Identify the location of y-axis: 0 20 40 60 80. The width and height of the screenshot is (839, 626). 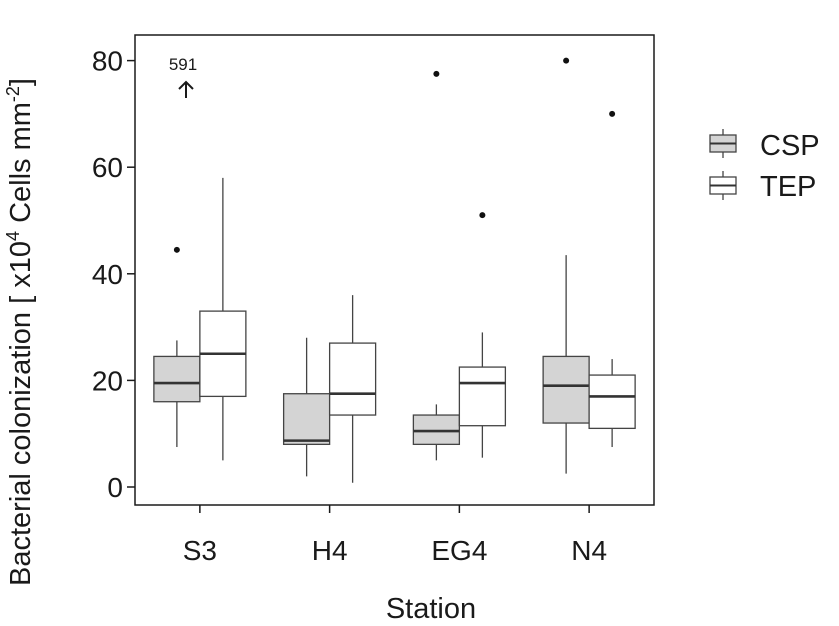
(113, 274).